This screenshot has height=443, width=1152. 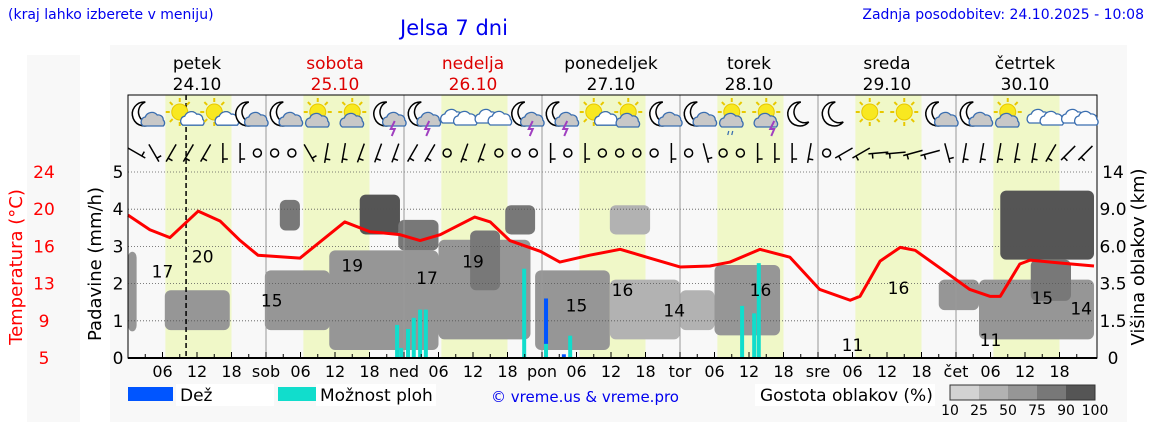 What do you see at coordinates (599, 112) in the screenshot?
I see `sun-small-cloud-icon` at bounding box center [599, 112].